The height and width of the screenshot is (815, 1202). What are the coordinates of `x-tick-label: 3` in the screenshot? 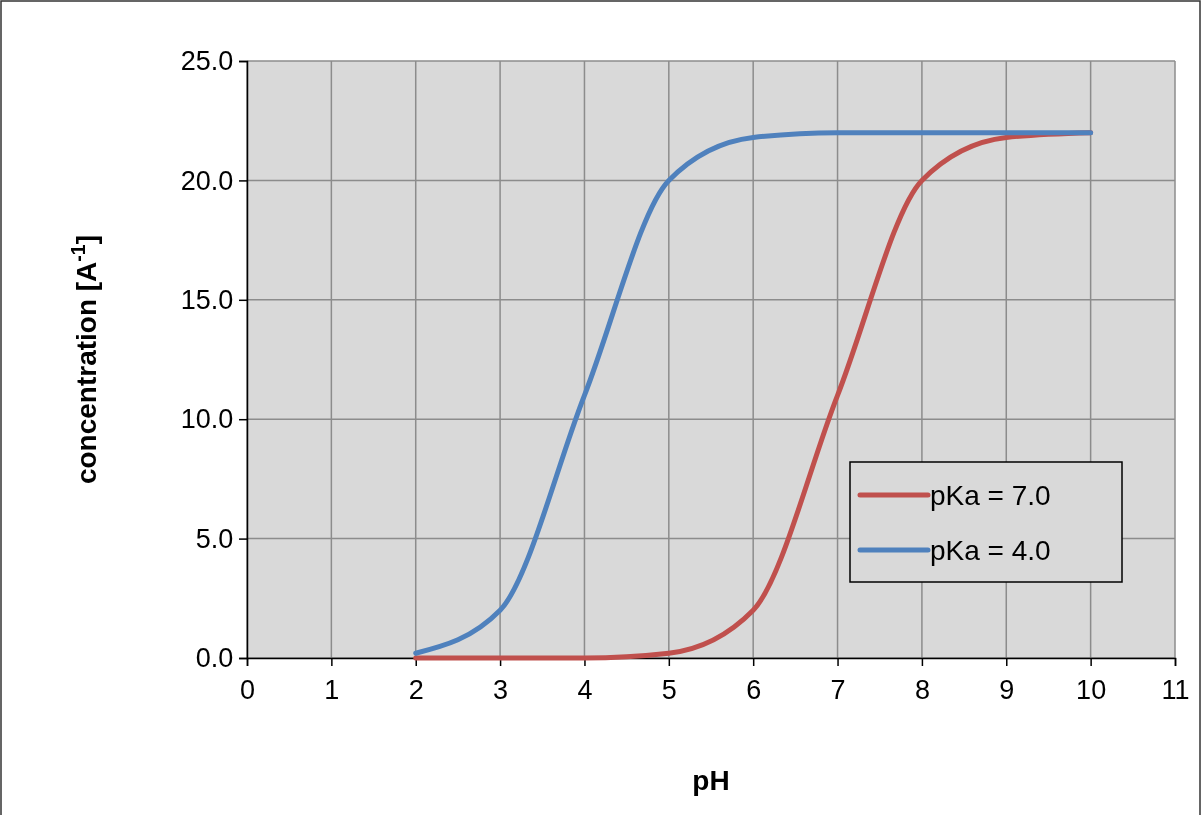 It's located at (501, 689).